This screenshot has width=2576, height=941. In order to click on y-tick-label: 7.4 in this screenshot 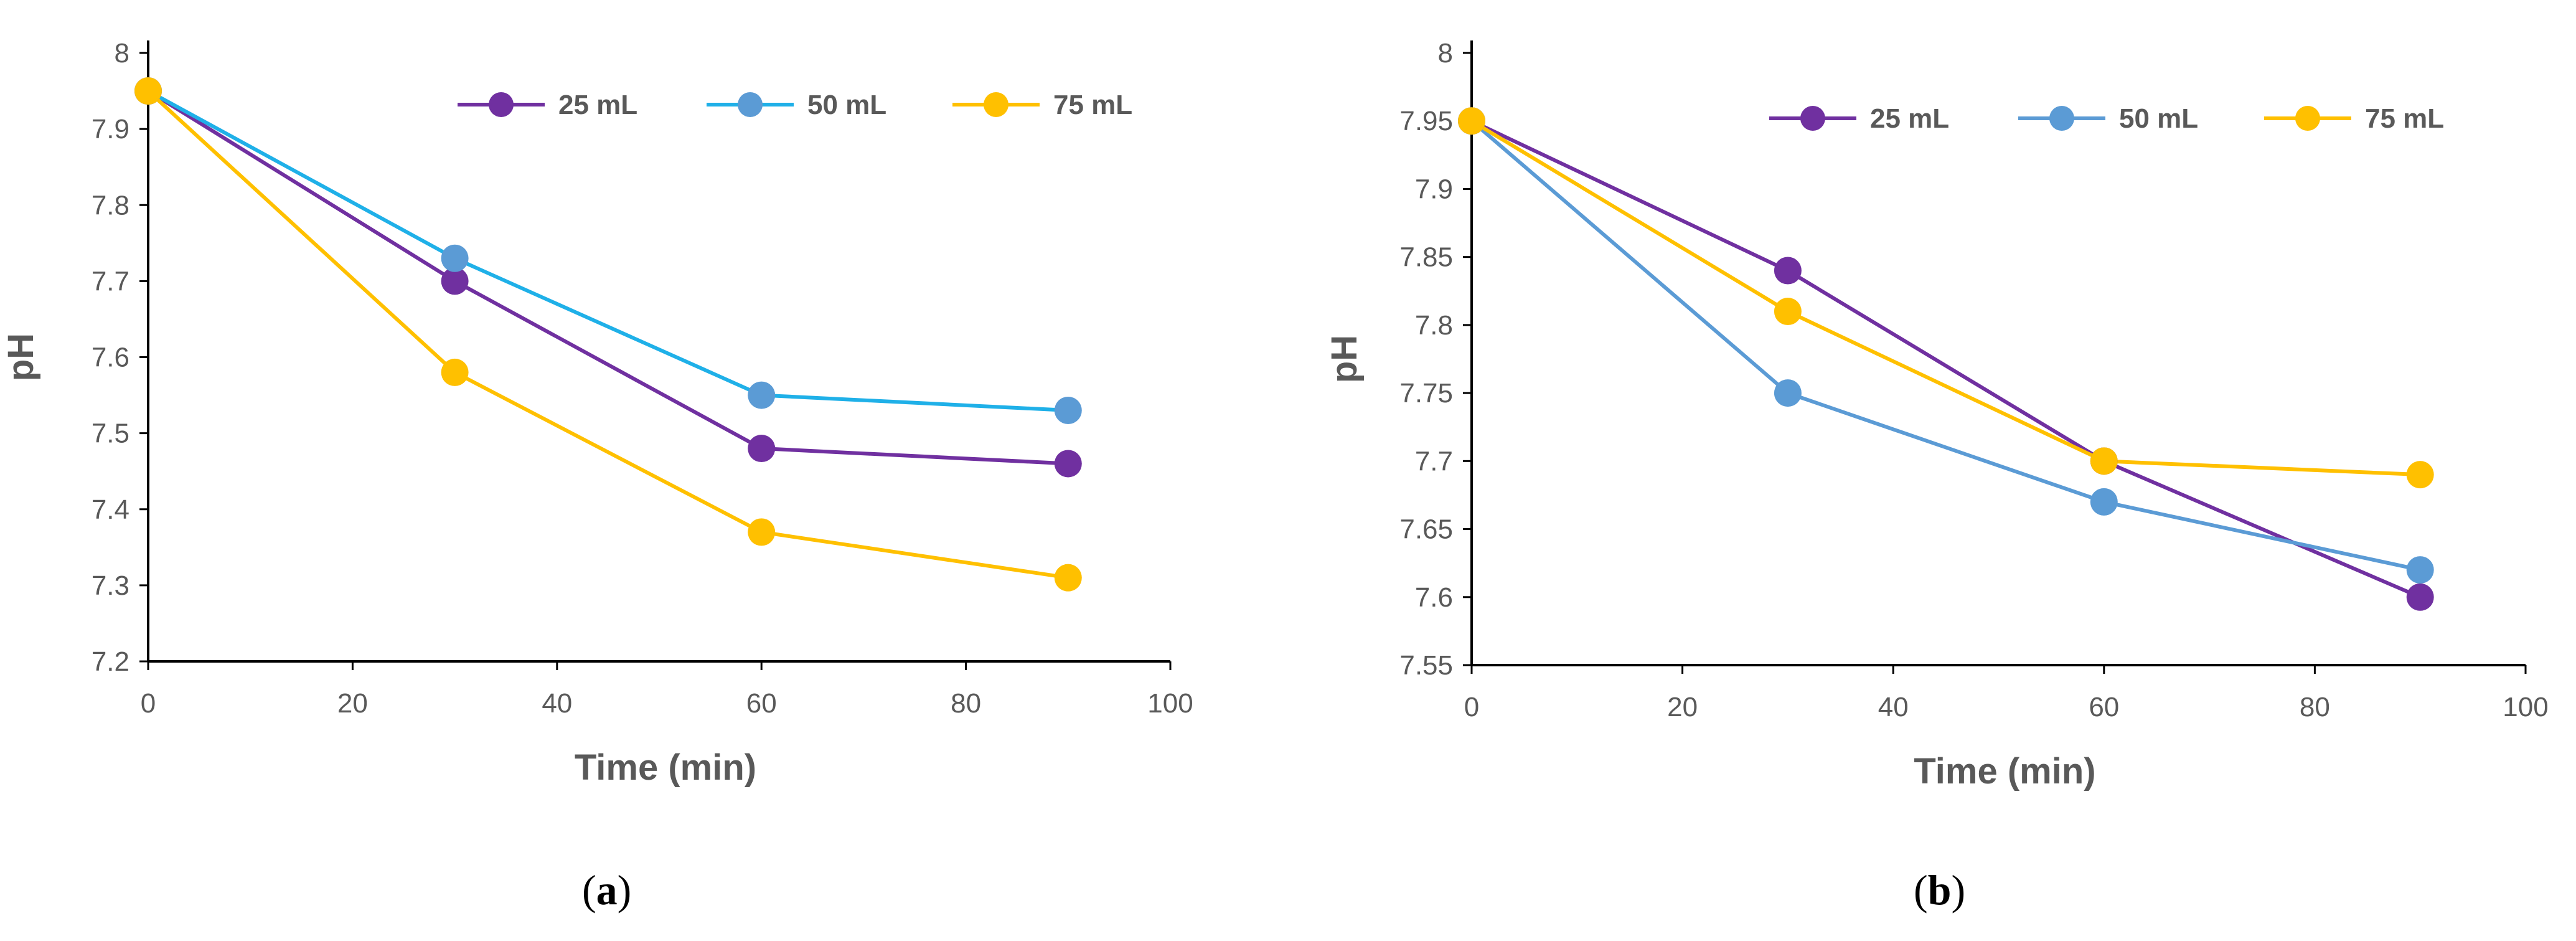, I will do `click(110, 509)`.